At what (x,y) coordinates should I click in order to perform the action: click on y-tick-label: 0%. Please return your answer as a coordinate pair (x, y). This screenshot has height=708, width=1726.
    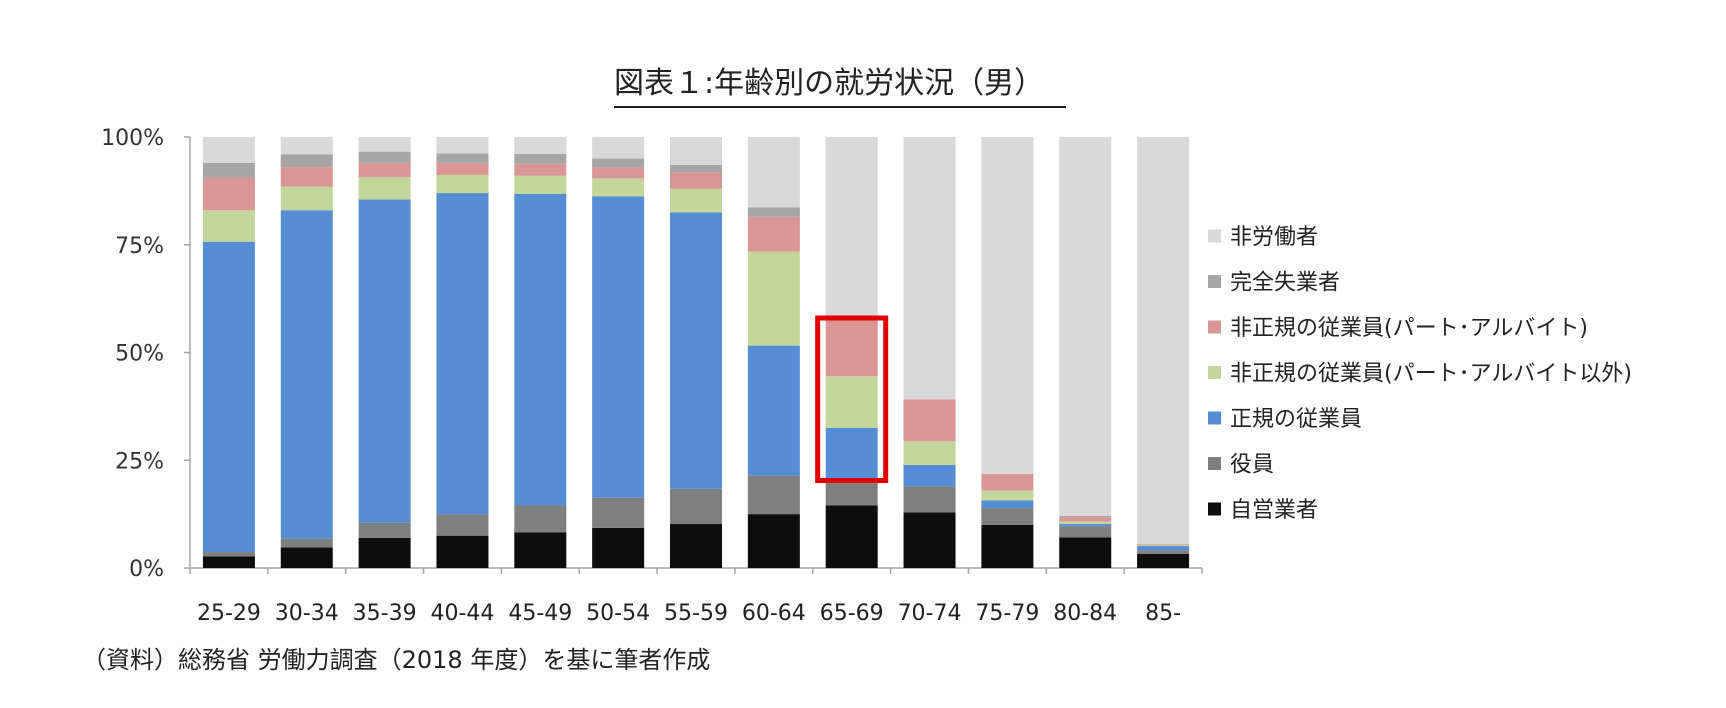
    Looking at the image, I should click on (146, 569).